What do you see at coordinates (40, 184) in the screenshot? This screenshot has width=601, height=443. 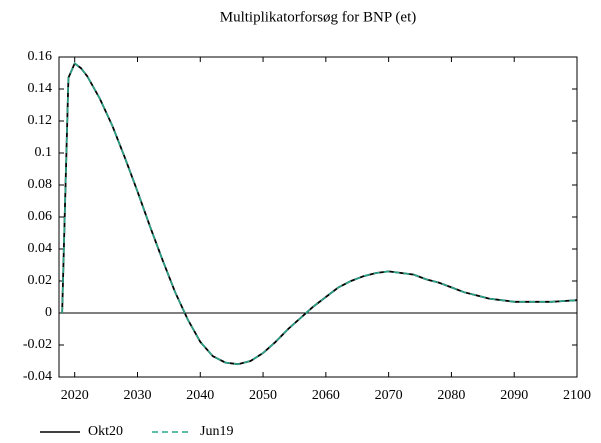 I see `y-tick-label: 0.08` at bounding box center [40, 184].